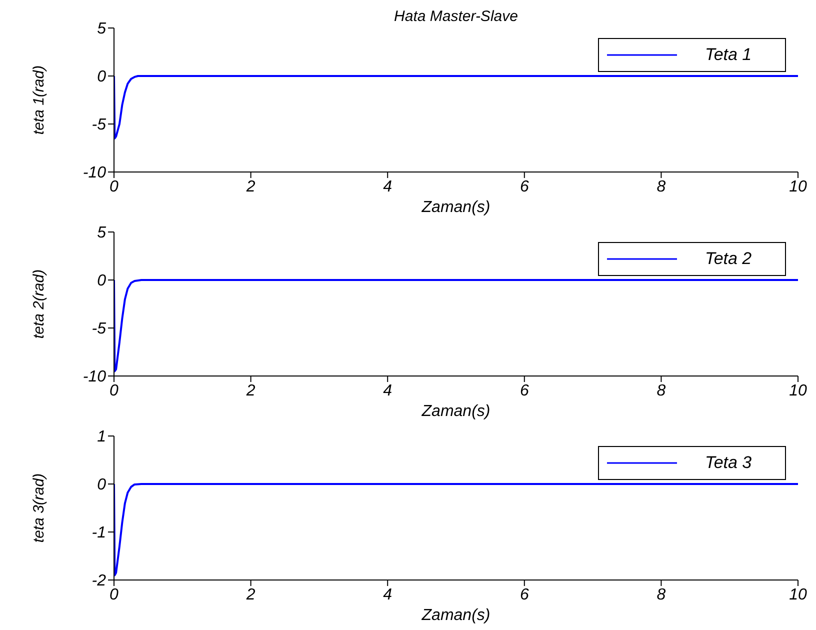 This screenshot has width=816, height=630. I want to click on y-axis-title: teta 2(rad), so click(39, 304).